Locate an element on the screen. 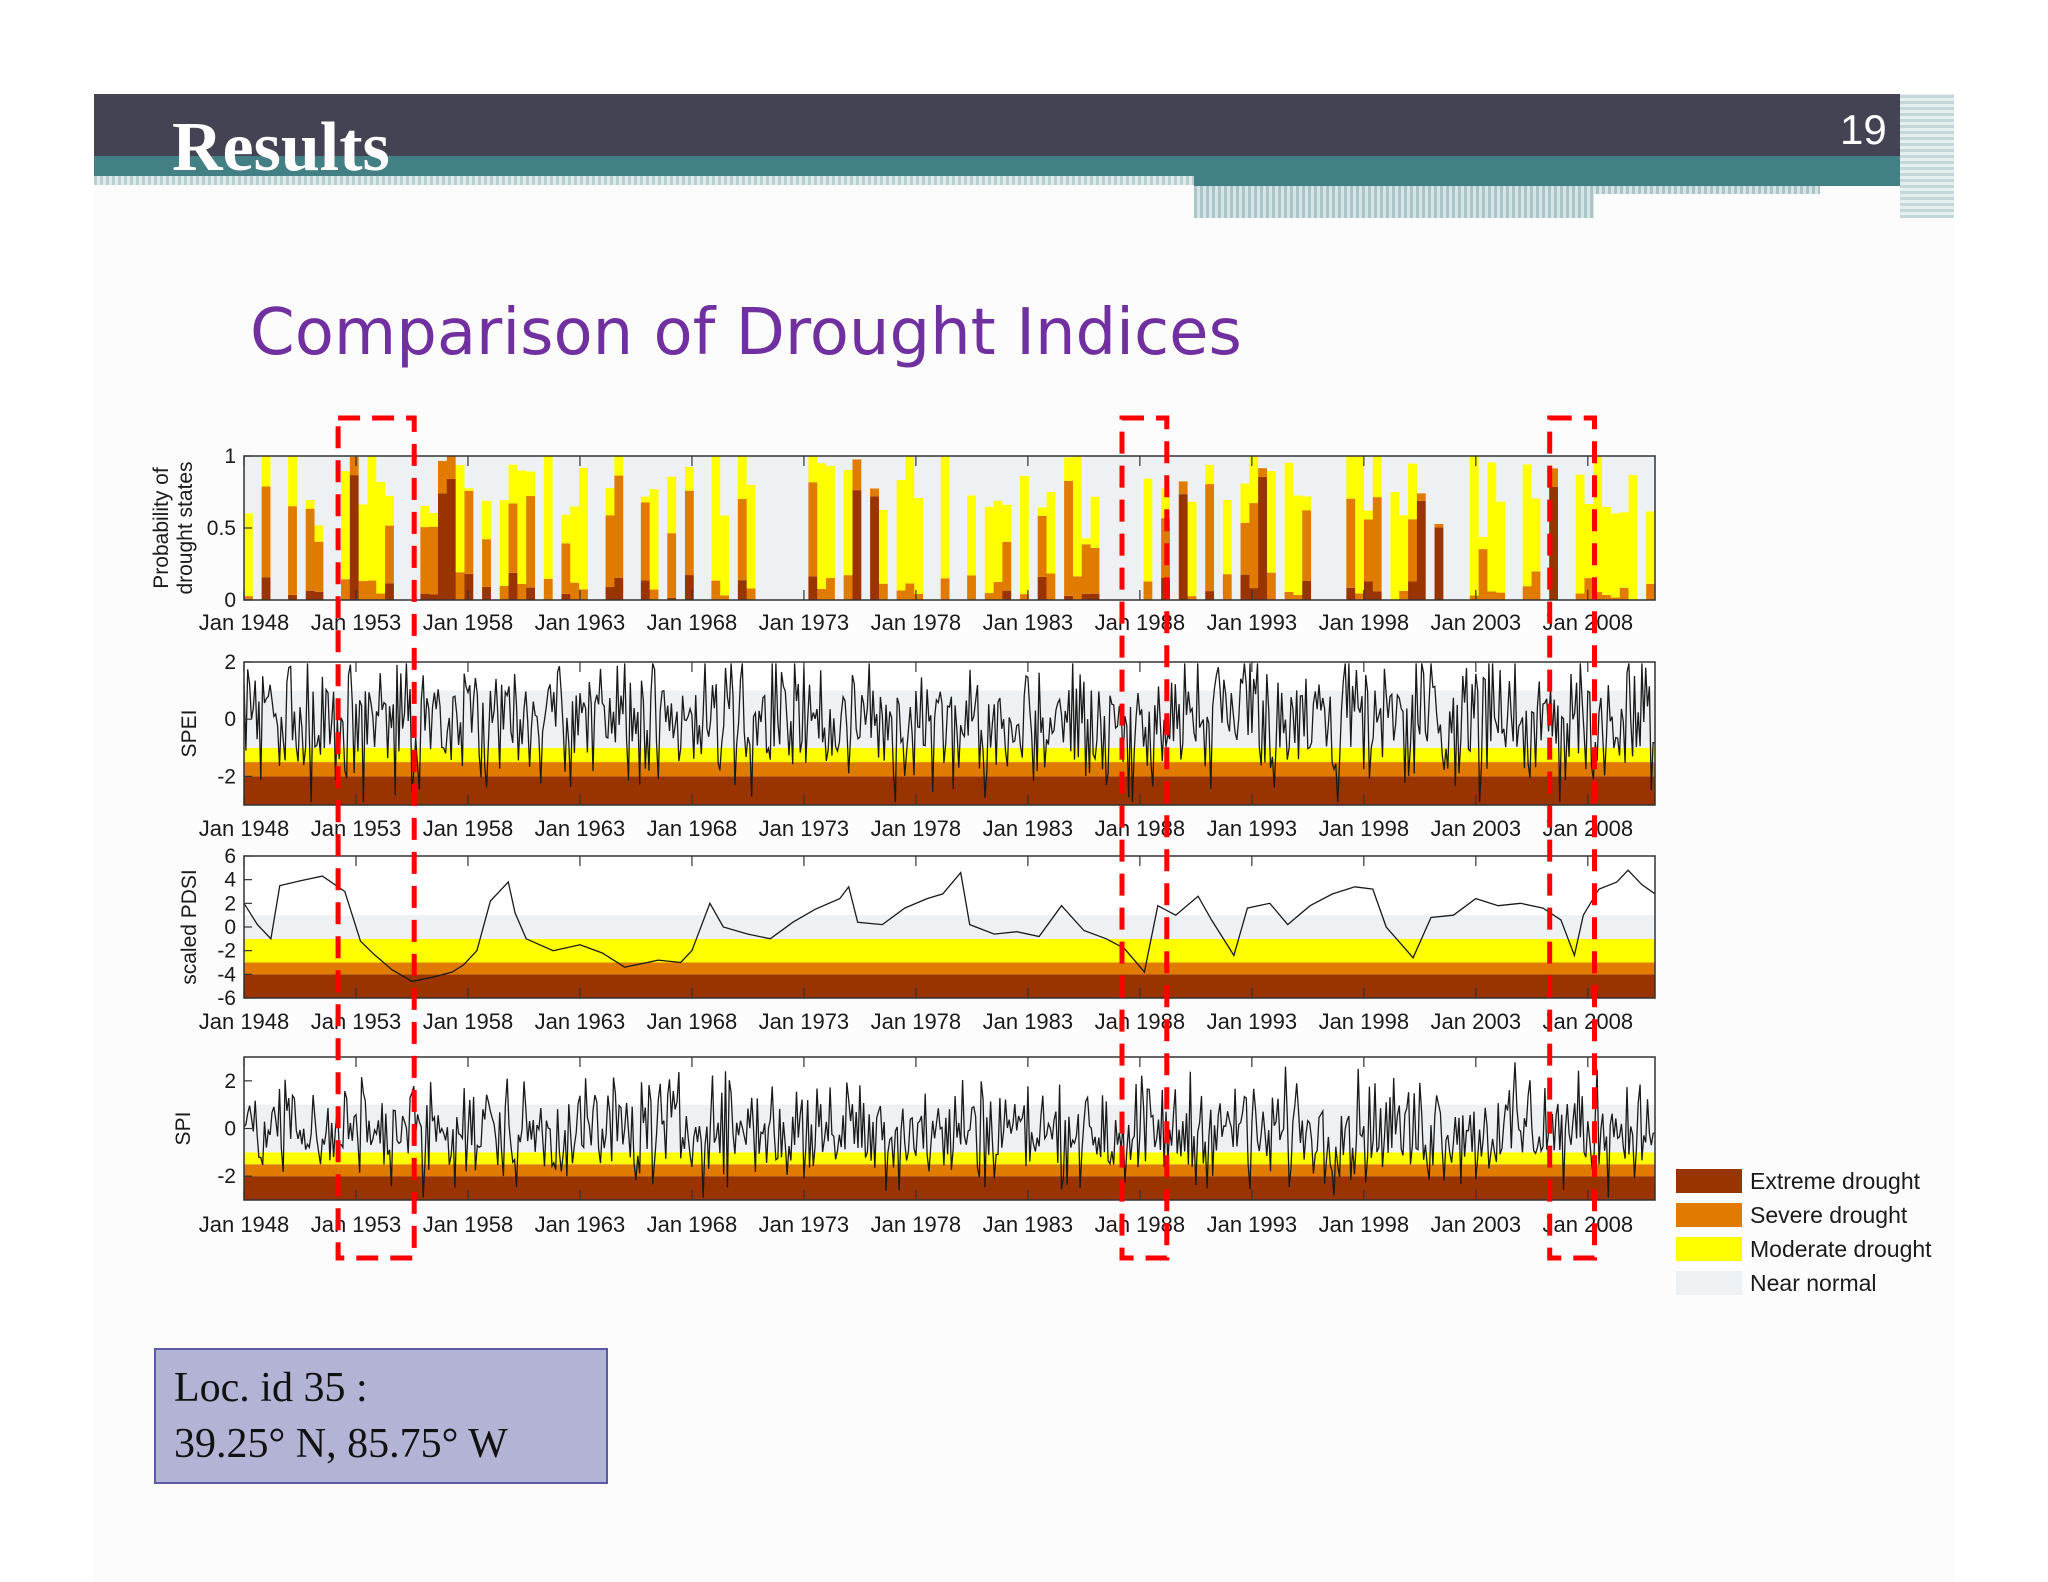 Image resolution: width=2048 pixels, height=1582 pixels. page-number: 19 is located at coordinates (1863, 129).